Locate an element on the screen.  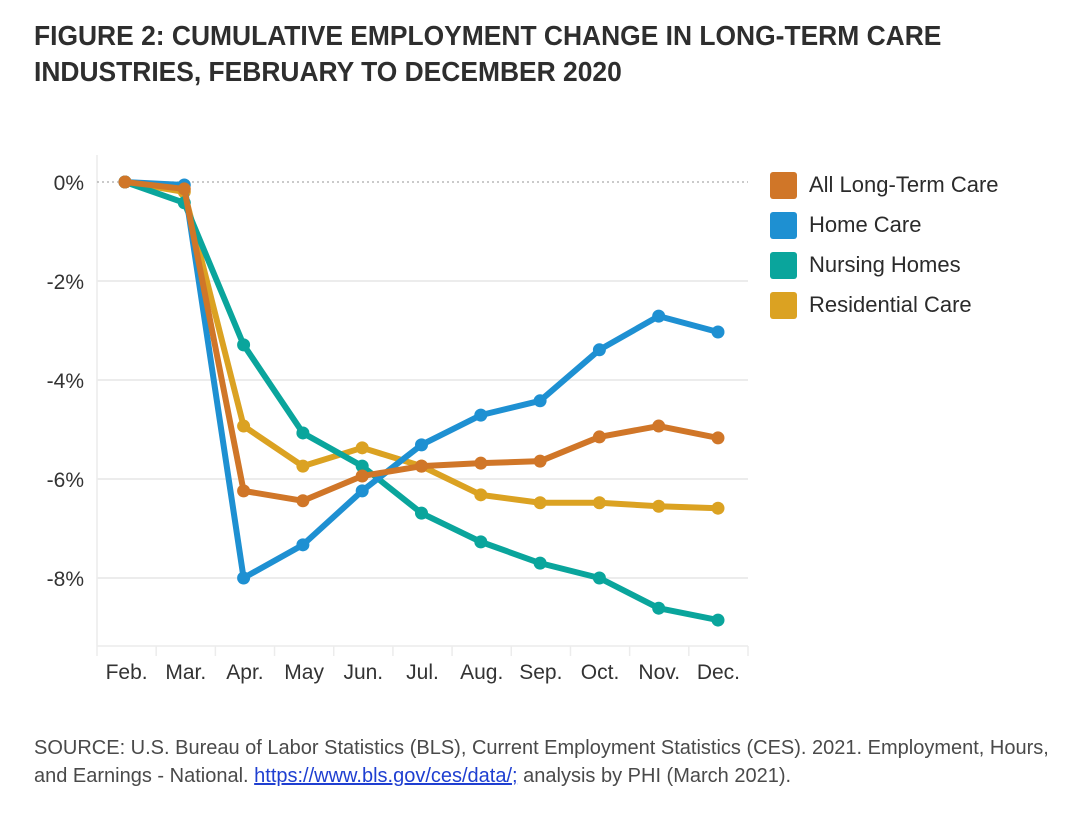
y-tick-label: -8% is located at coordinates (65, 579).